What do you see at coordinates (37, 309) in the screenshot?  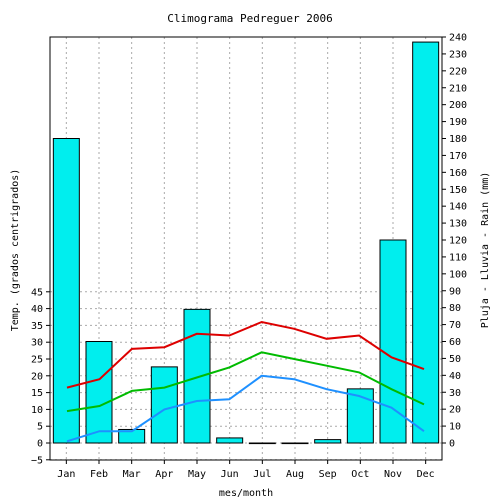 I see `left-tick-label: 40` at bounding box center [37, 309].